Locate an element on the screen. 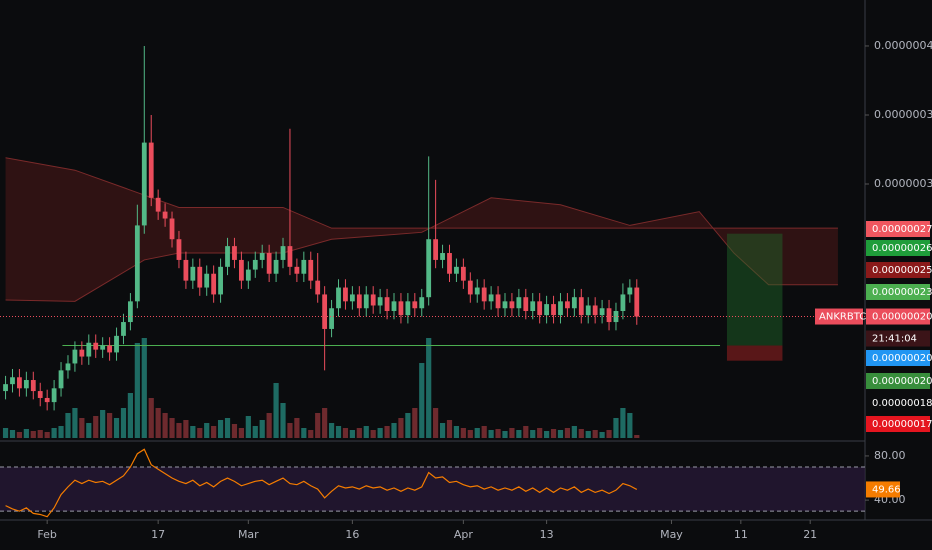 Image resolution: width=932 pixels, height=550 pixels. x-tick-label: 16 is located at coordinates (352, 534).